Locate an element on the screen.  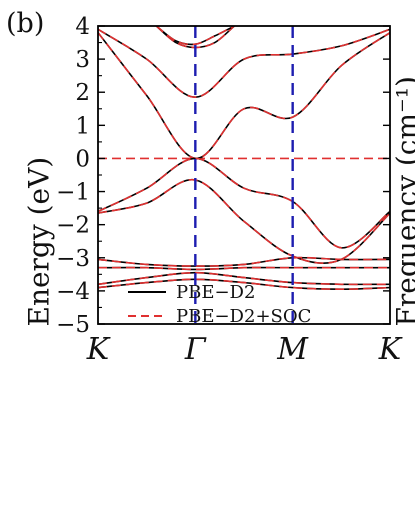
xtick-label-3: K is located at coordinates (390, 349).